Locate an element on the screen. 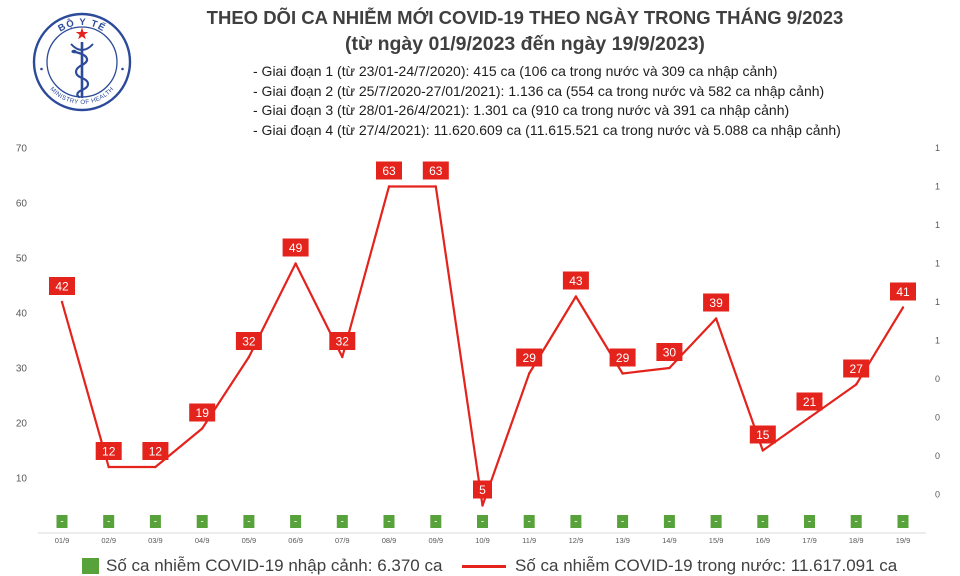  x-tick-label: 14/9 is located at coordinates (669, 540).